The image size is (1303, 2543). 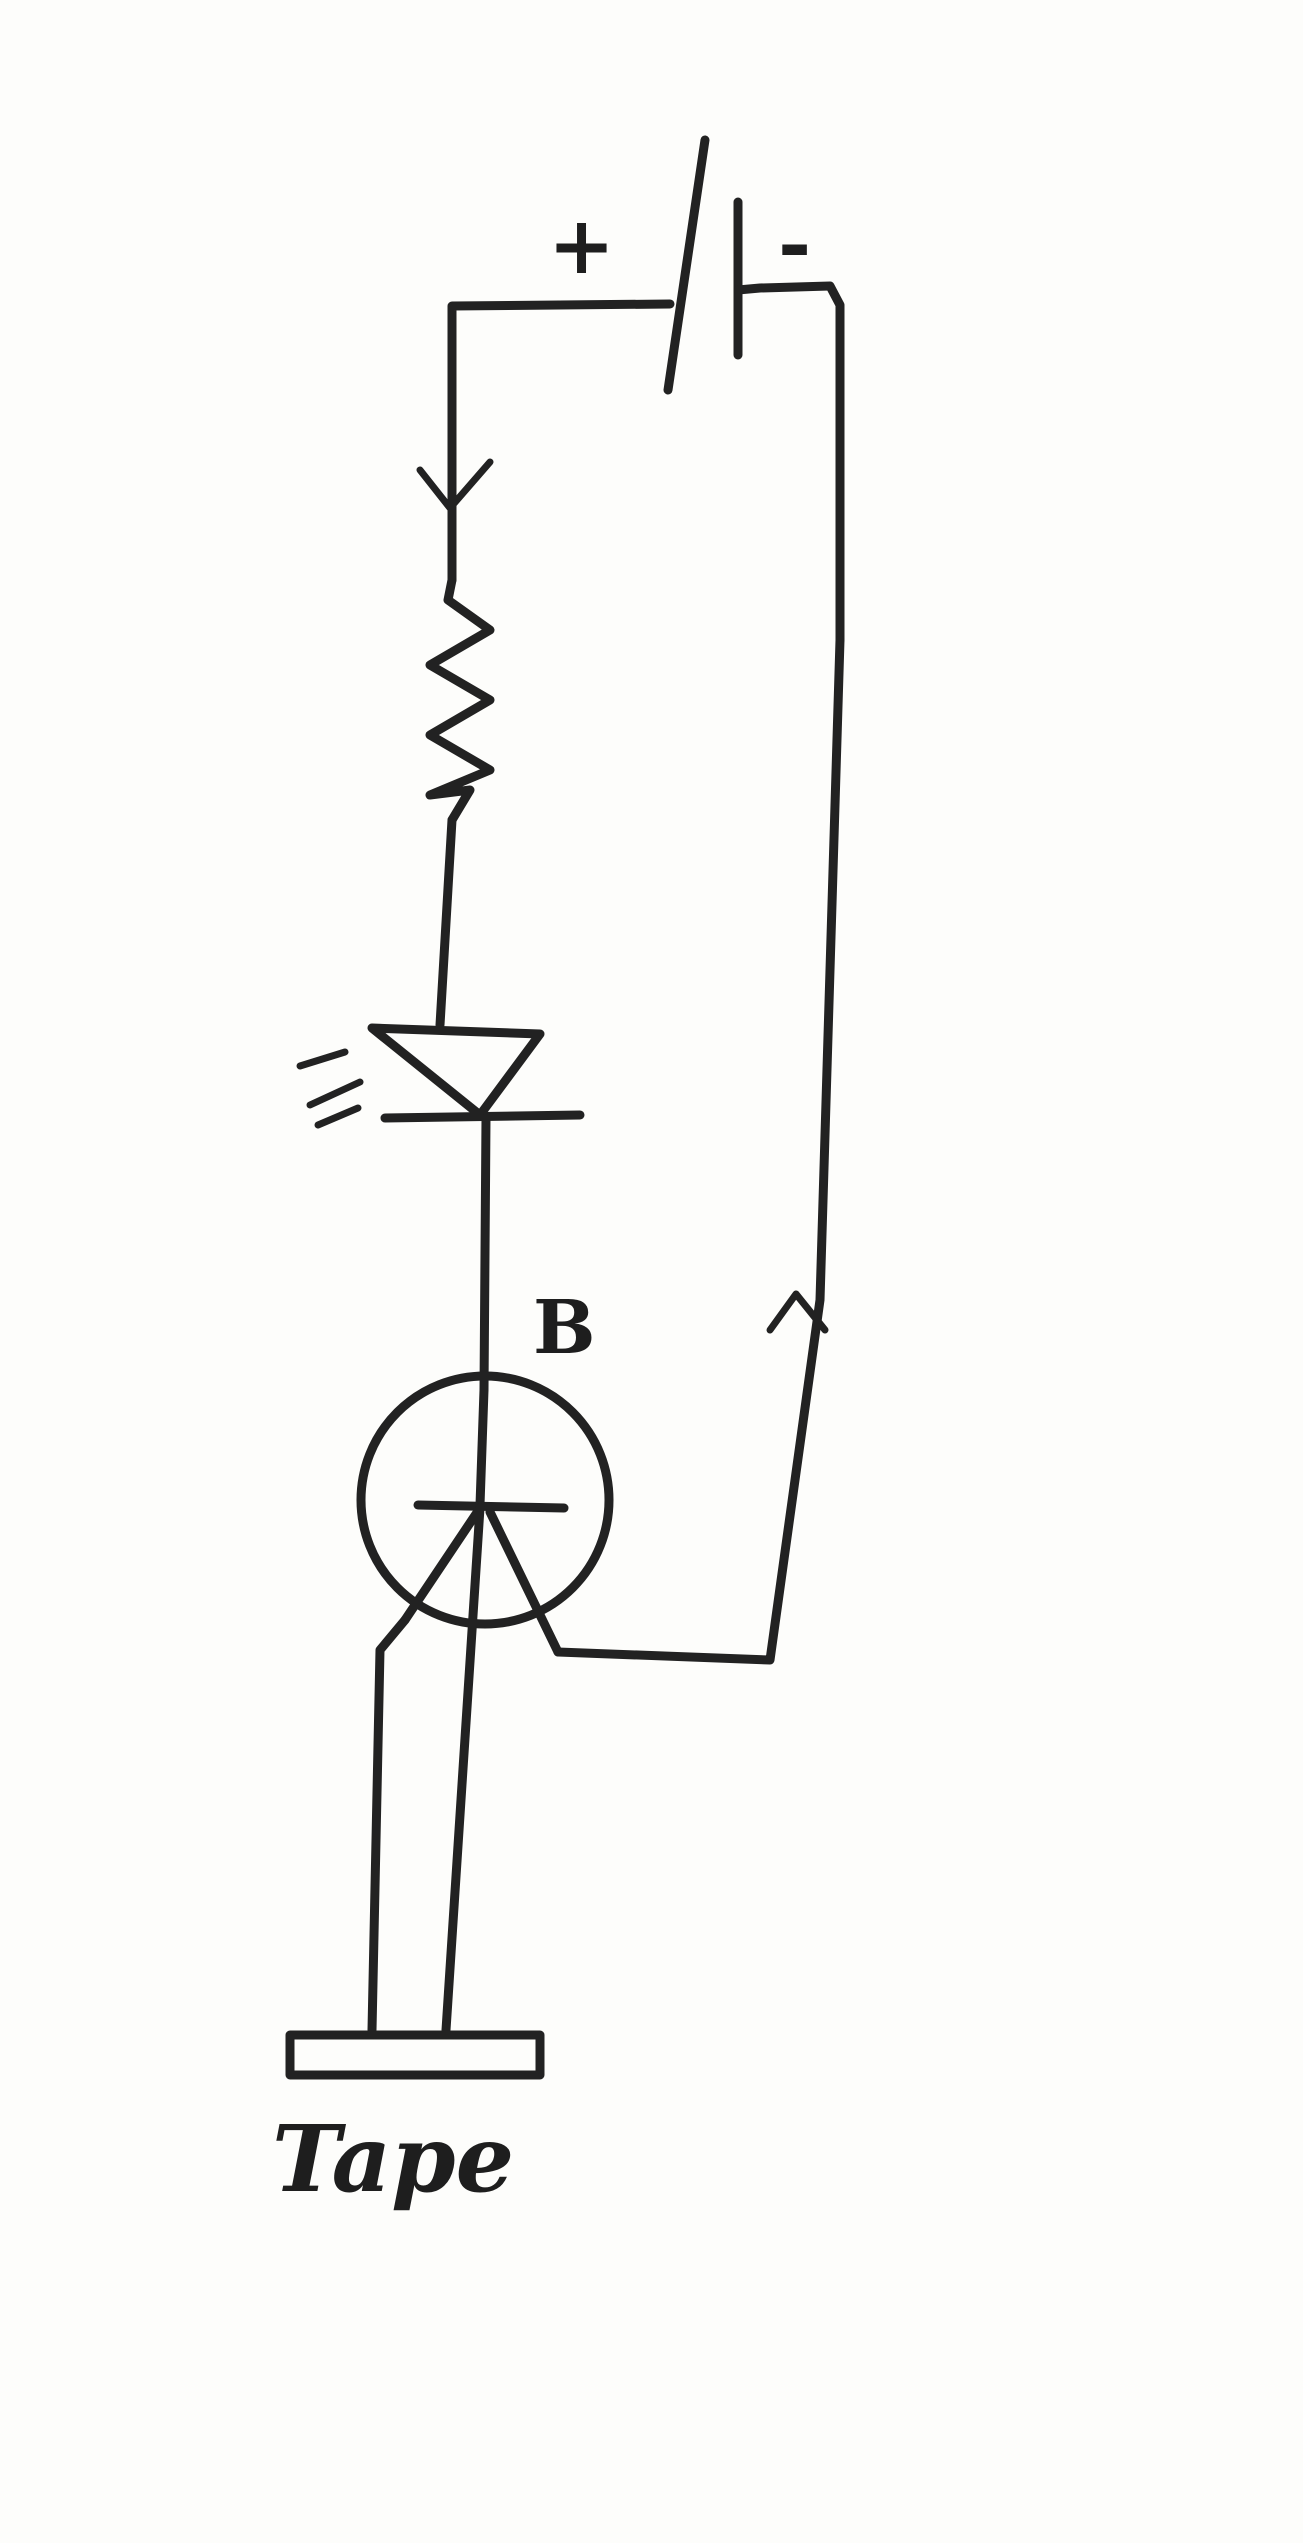 I want to click on wire-right-return, so click(x=699, y=1150).